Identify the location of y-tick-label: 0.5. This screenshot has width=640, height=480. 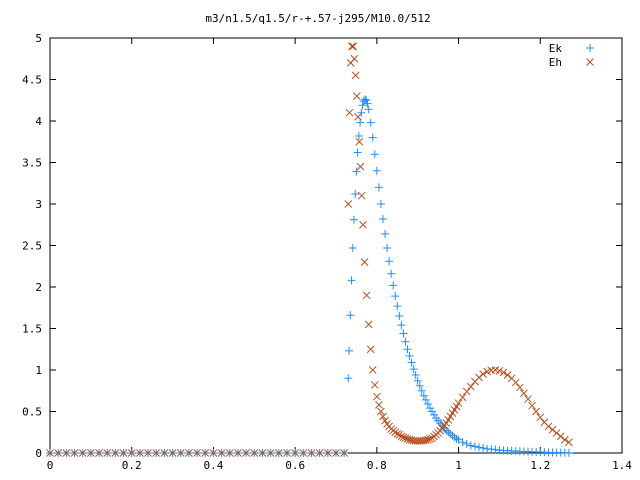
(32, 412).